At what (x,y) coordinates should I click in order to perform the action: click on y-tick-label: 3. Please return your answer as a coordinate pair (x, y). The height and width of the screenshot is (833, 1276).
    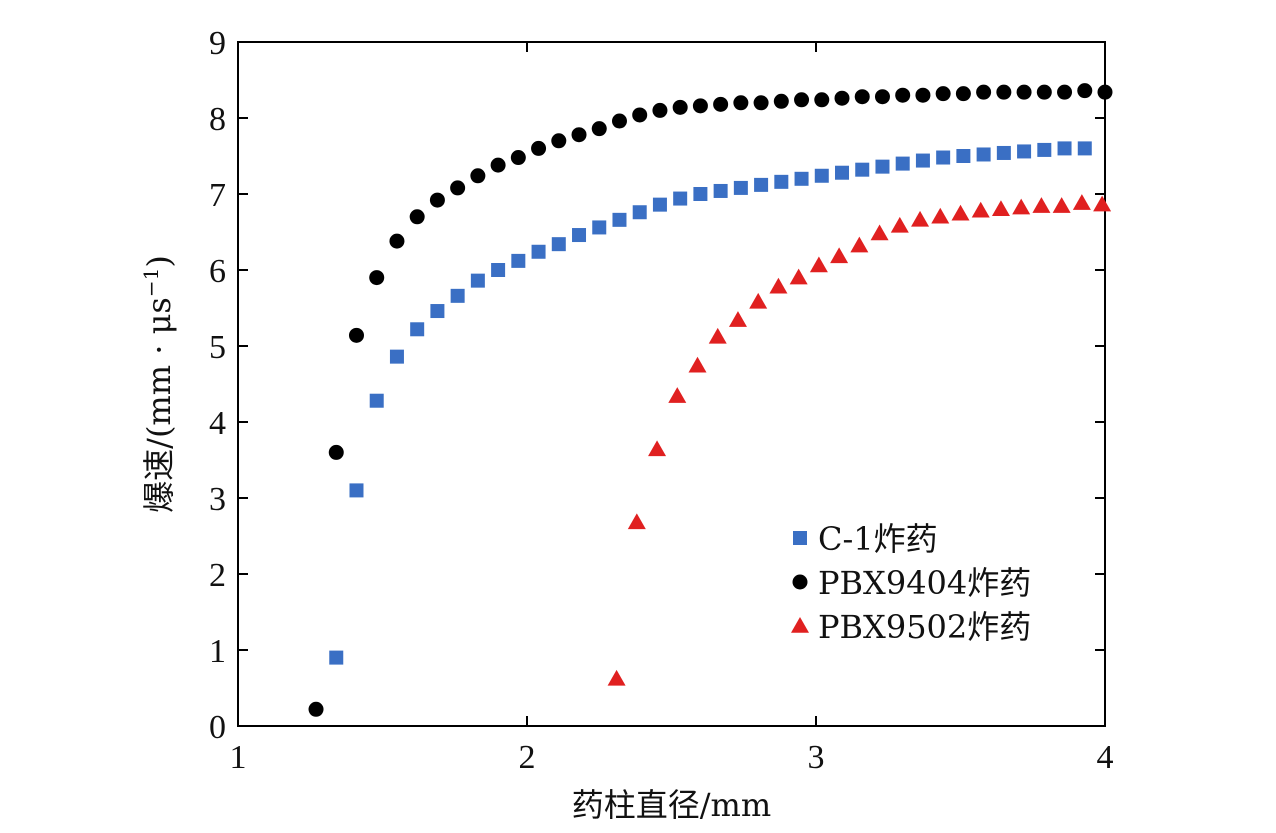
    Looking at the image, I should click on (217, 499).